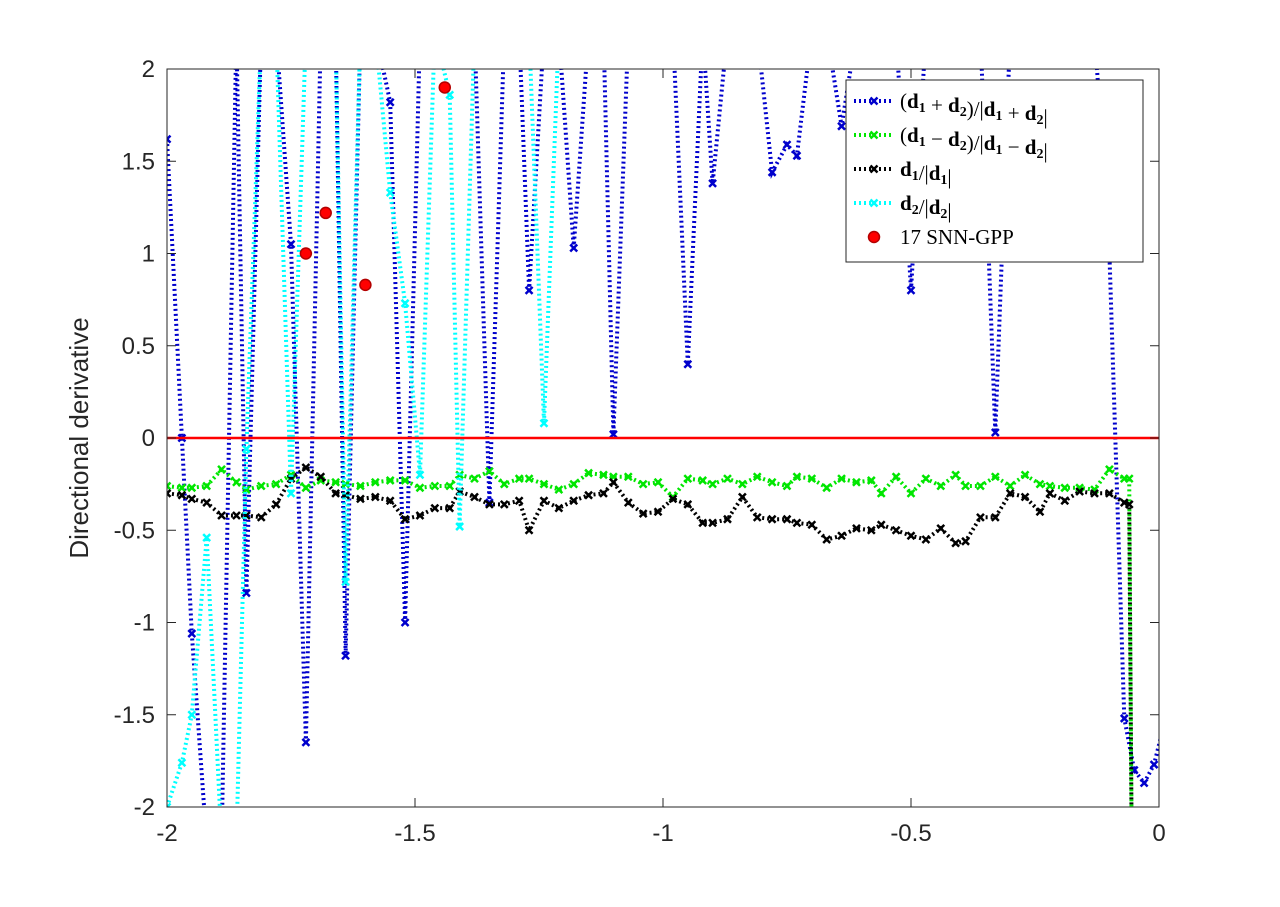  What do you see at coordinates (974, 109) in the screenshot?
I see `legend-entry-label: (d1 + d2)/|d1 + d2|` at bounding box center [974, 109].